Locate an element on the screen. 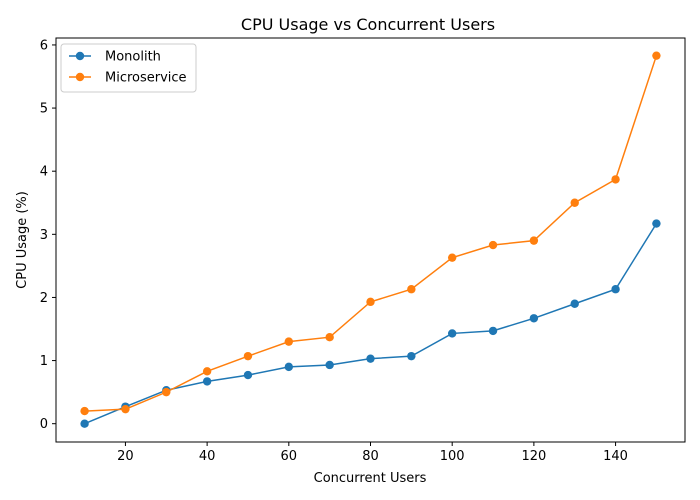 This screenshot has width=700, height=500. legend-label-microservice: Microservice is located at coordinates (146, 78).